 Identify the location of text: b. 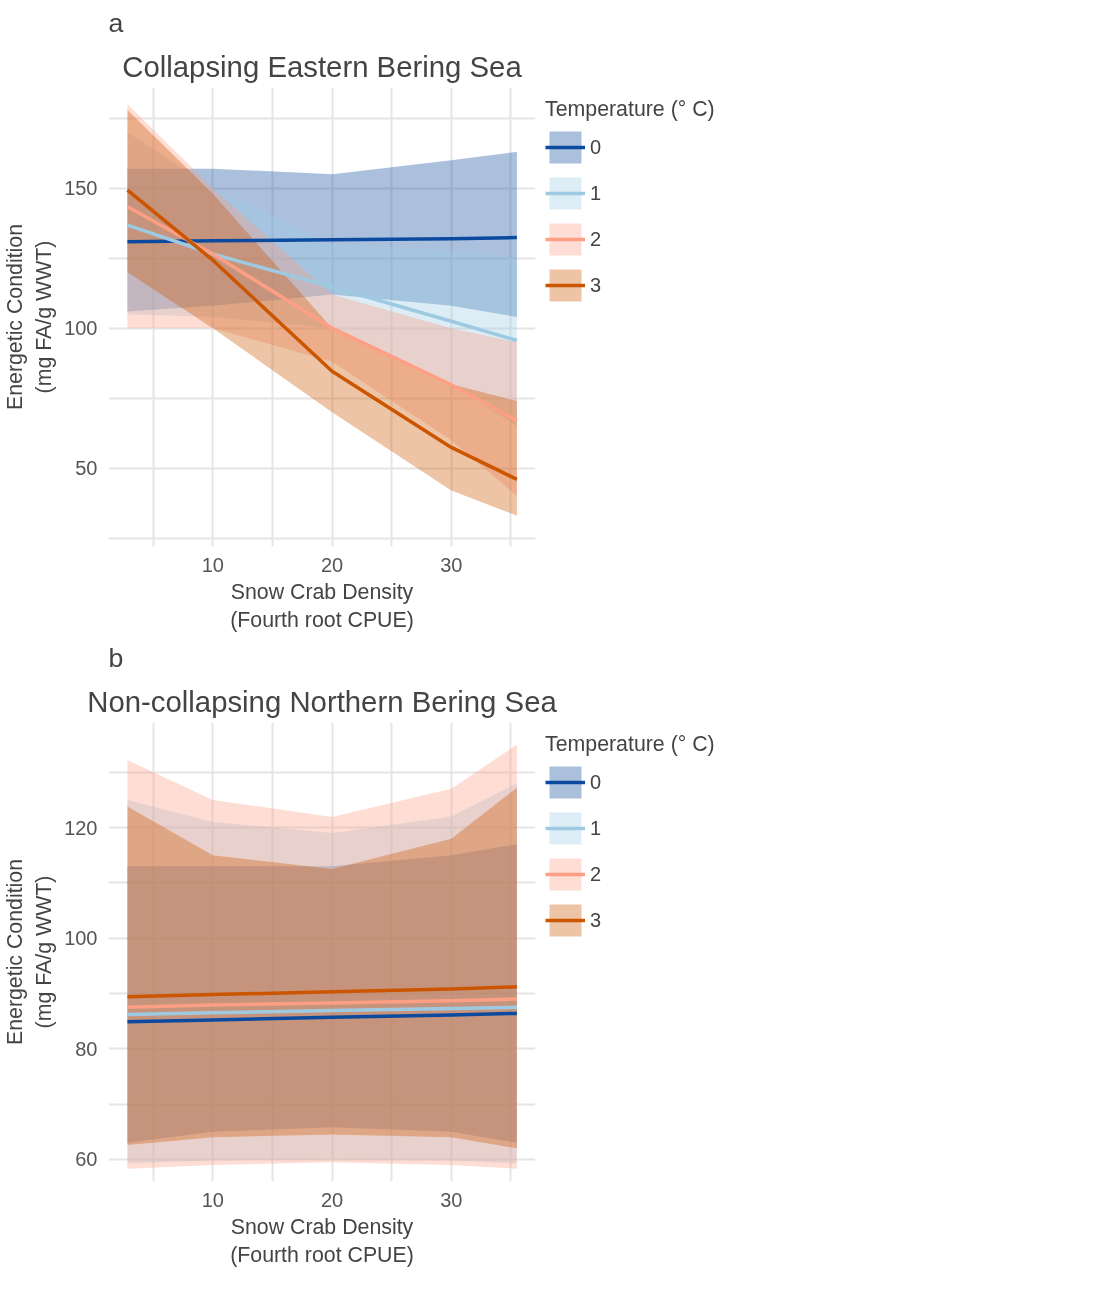
(116, 657).